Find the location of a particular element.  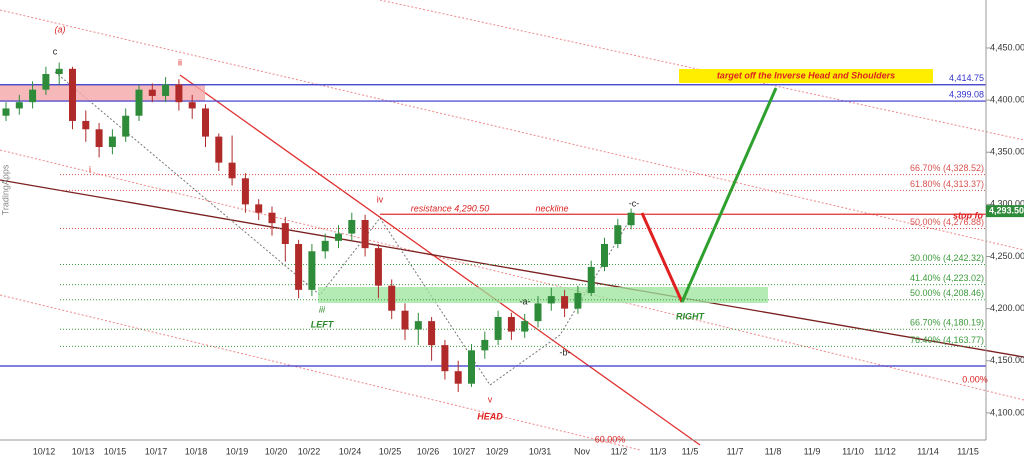

annotation: iv is located at coordinates (380, 199).